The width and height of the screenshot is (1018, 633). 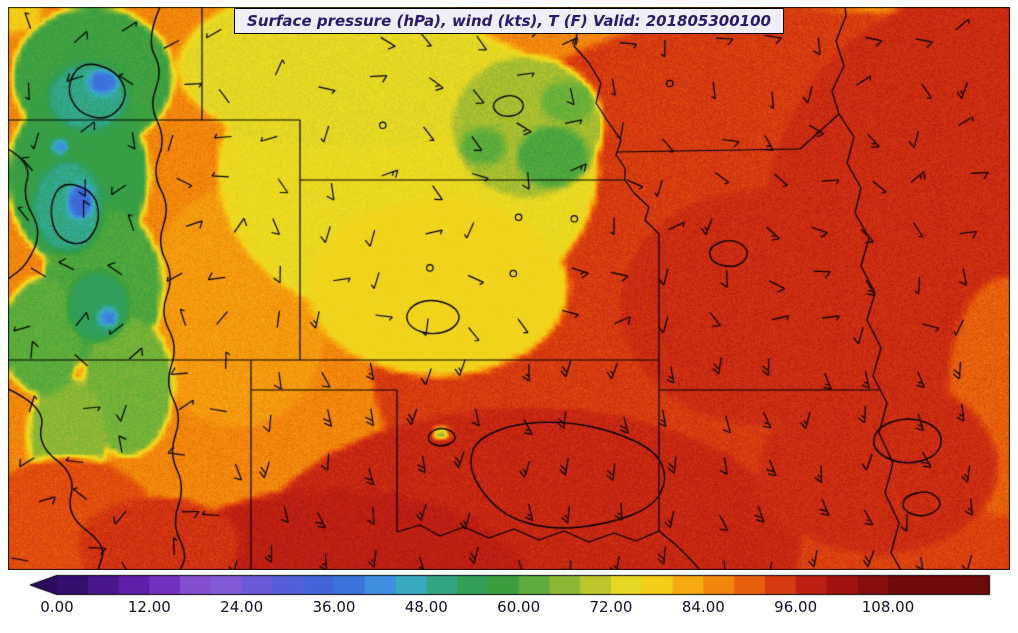 I want to click on colorbar-tick-label: 96.00, so click(x=796, y=607).